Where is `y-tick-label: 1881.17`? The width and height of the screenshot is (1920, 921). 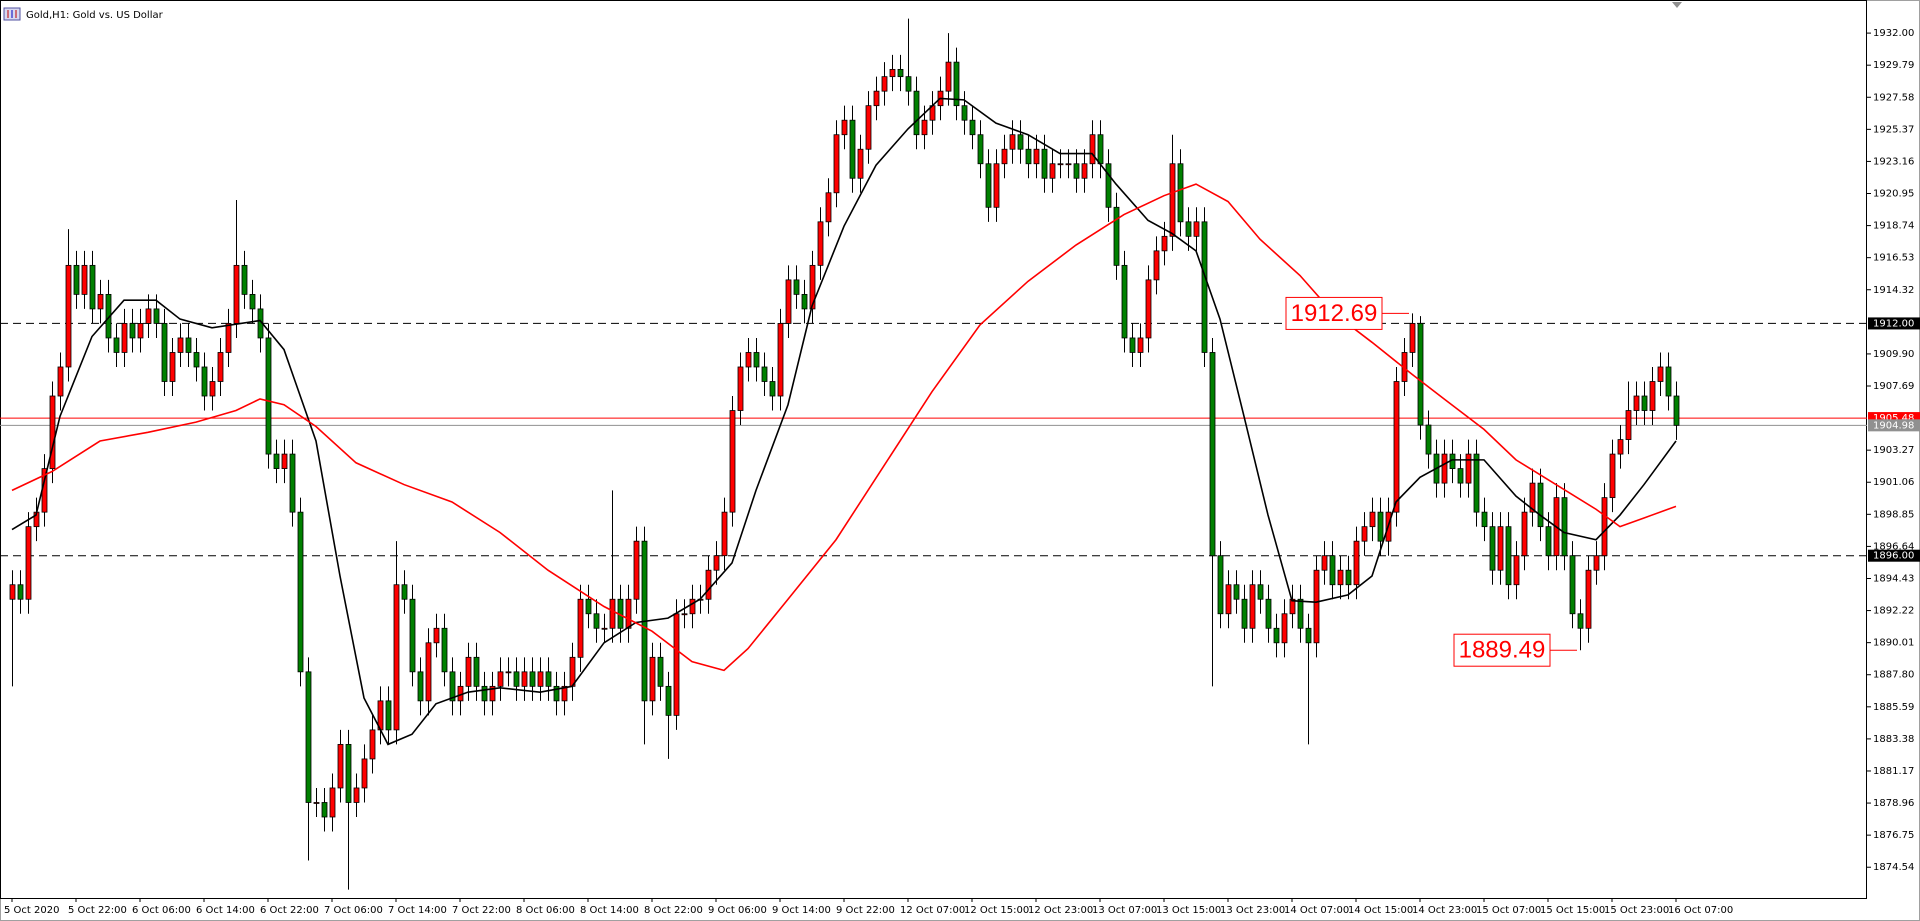
y-tick-label: 1881.17 is located at coordinates (1893, 771).